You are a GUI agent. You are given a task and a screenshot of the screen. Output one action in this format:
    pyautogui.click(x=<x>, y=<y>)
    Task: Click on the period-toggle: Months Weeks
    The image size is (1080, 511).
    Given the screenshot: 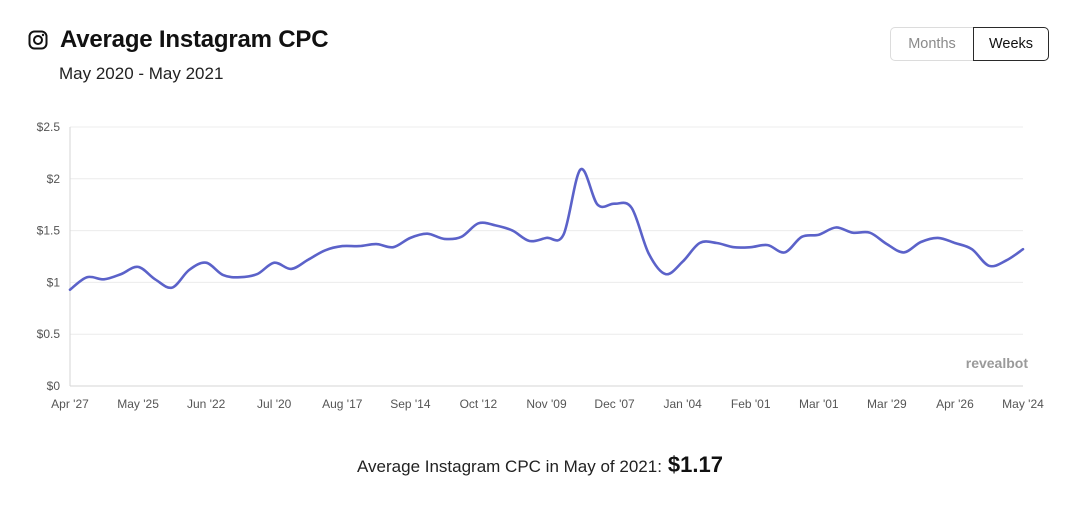 What is the action you would take?
    pyautogui.click(x=969, y=44)
    